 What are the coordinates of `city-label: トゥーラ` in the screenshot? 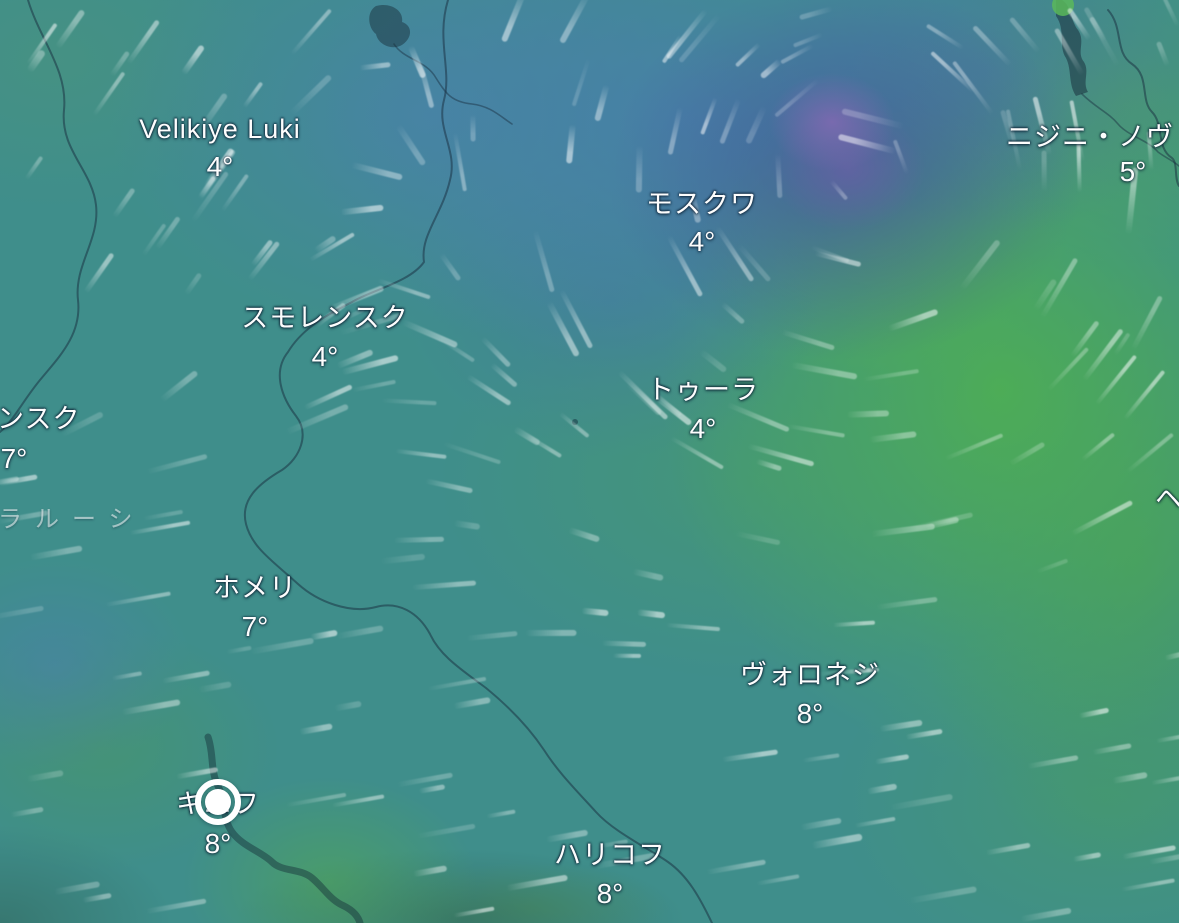 It's located at (703, 390).